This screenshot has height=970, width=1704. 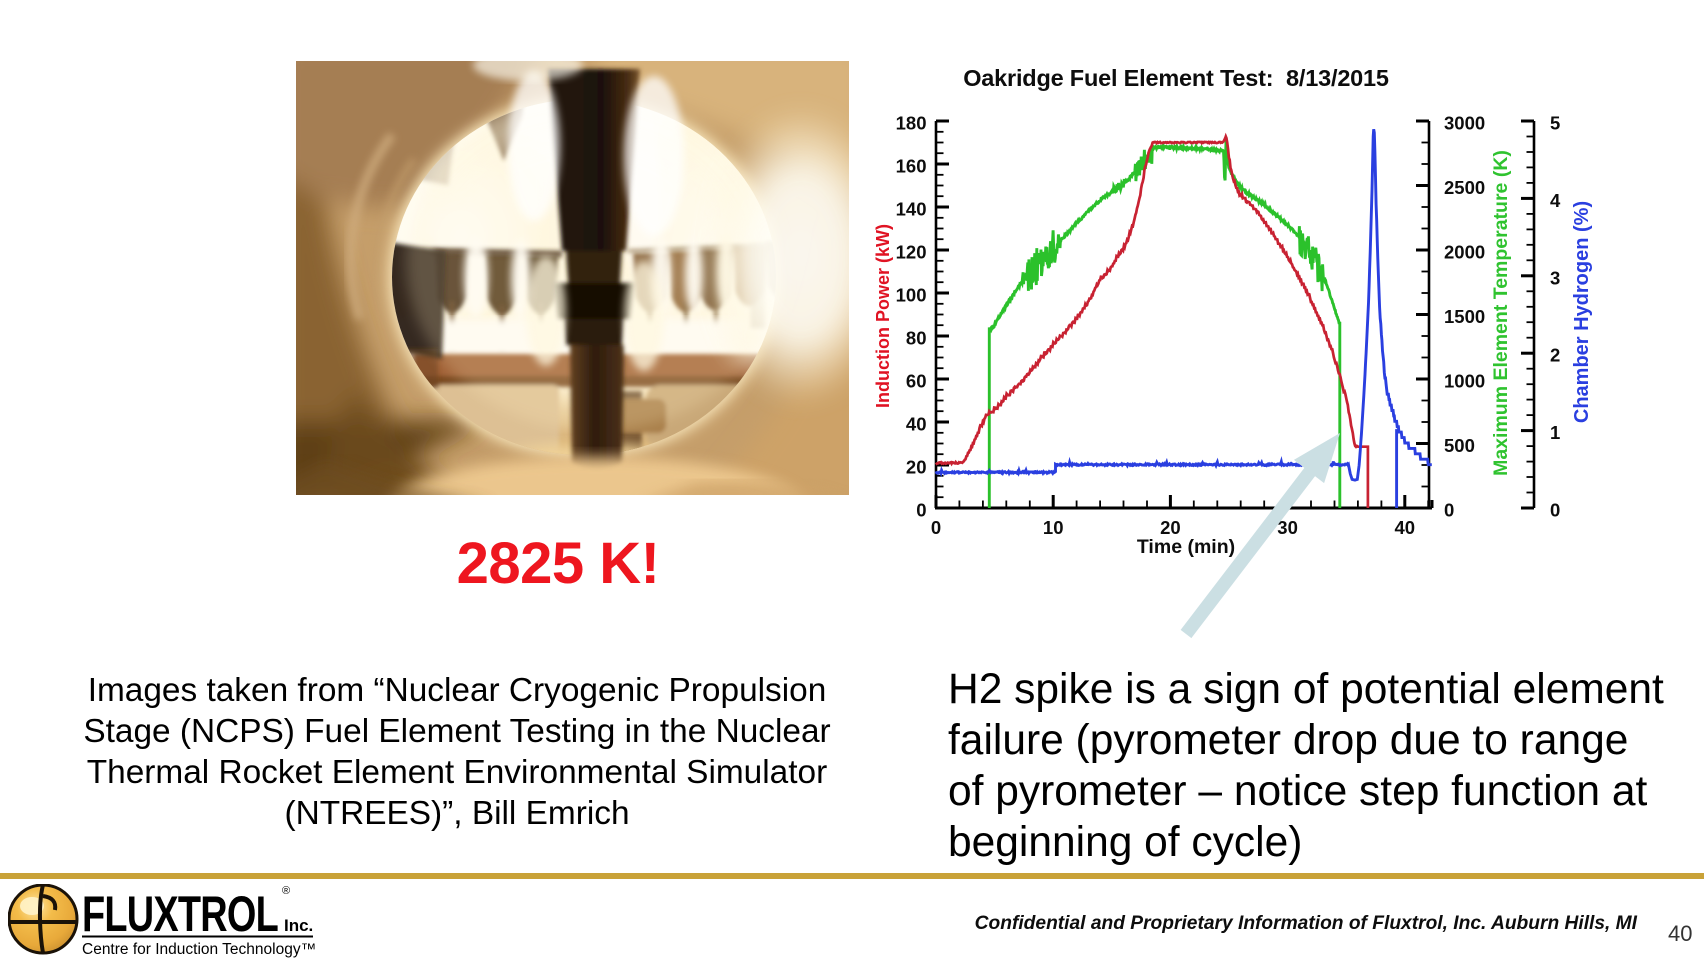 What do you see at coordinates (911, 123) in the screenshot?
I see `svg-text: 180` at bounding box center [911, 123].